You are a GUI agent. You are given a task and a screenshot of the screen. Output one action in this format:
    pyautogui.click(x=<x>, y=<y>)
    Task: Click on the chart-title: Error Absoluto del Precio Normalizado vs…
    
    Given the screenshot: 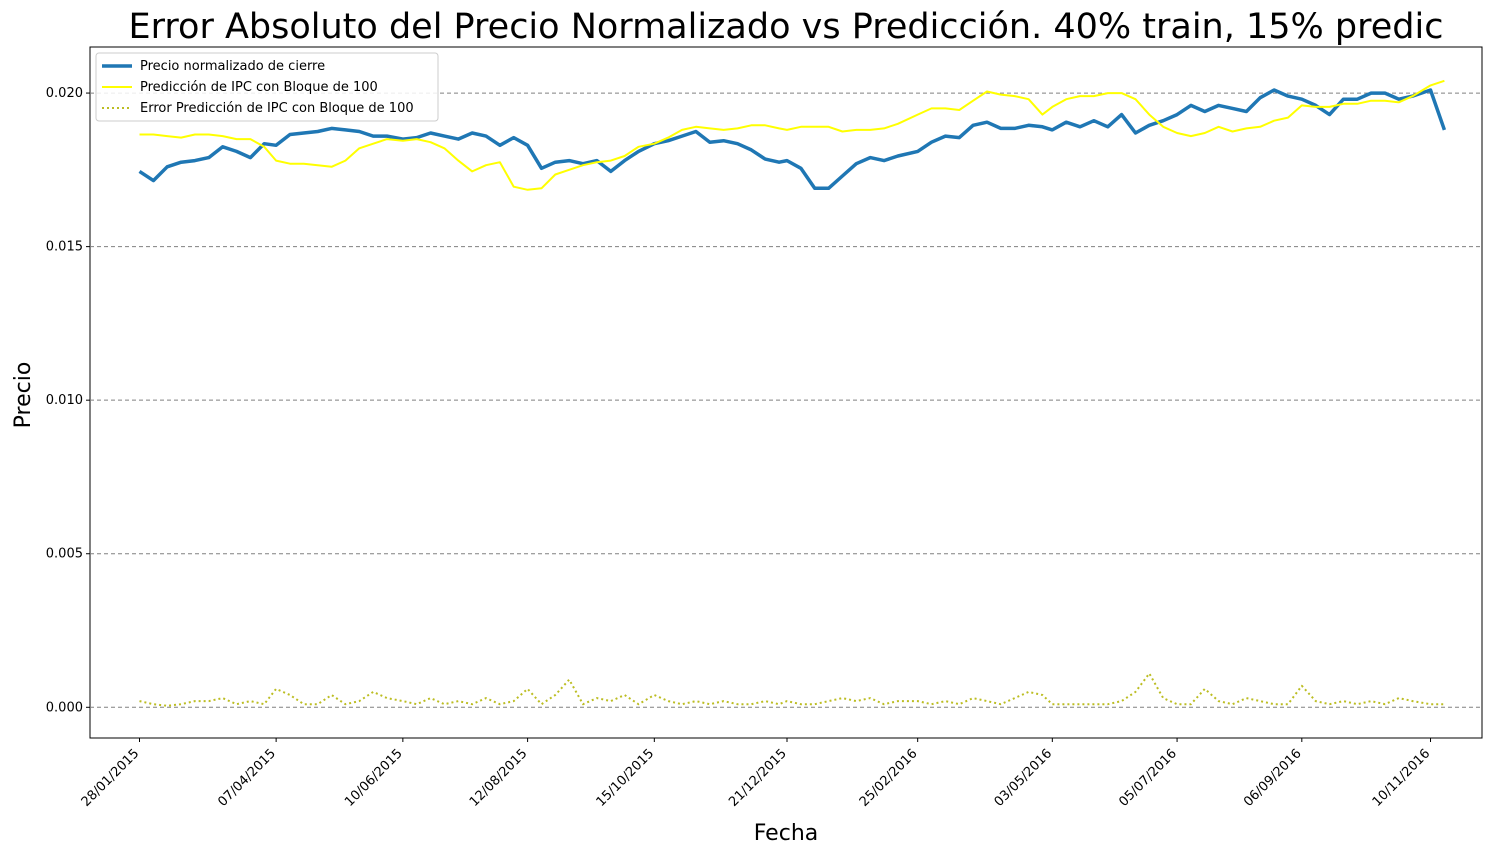 What is the action you would take?
    pyautogui.click(x=786, y=27)
    